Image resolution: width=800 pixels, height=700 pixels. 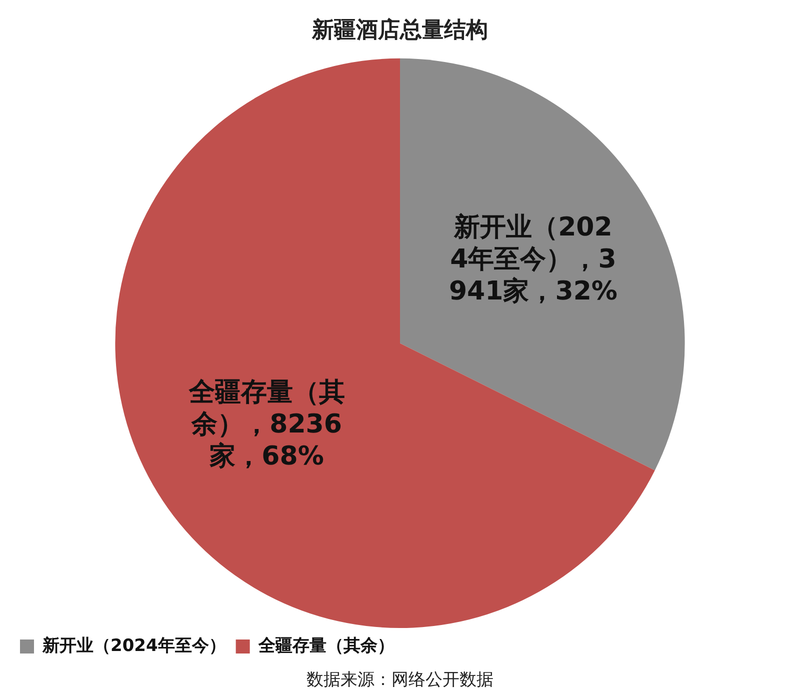 What do you see at coordinates (400, 680) in the screenshot?
I see `source-note: 数据来源：网络公开数据` at bounding box center [400, 680].